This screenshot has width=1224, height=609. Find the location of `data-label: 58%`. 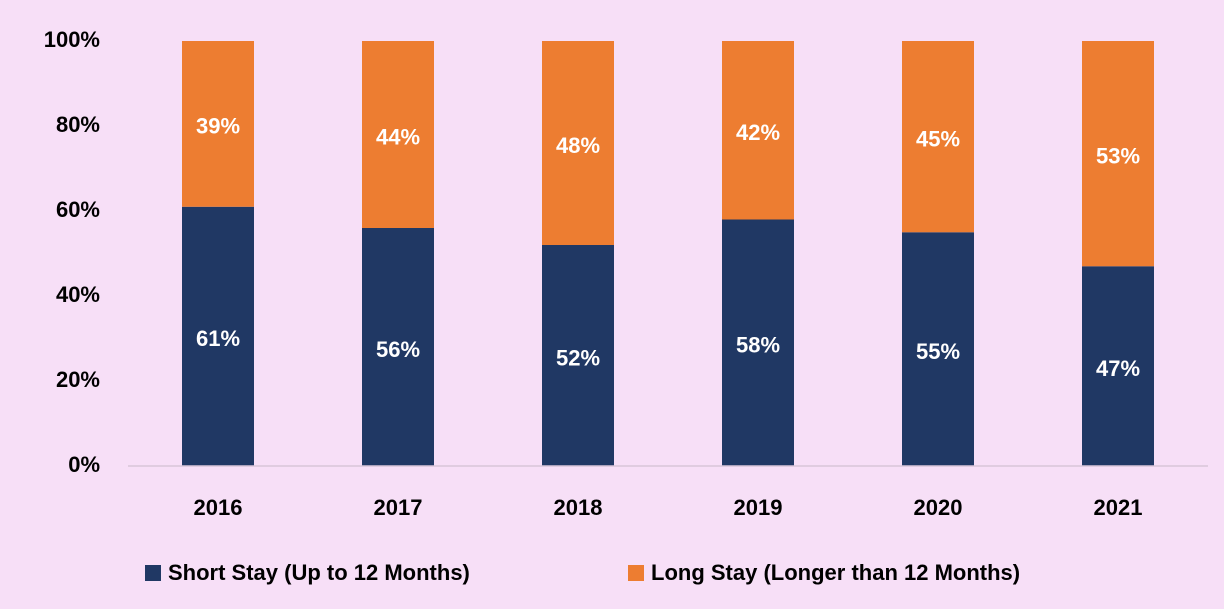

data-label: 58% is located at coordinates (758, 345).